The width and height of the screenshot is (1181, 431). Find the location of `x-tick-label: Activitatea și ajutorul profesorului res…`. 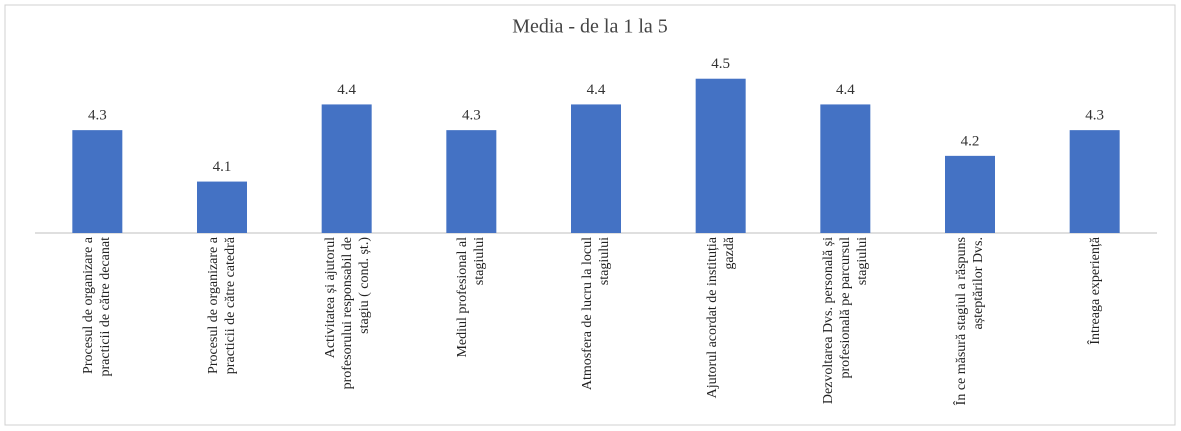

x-tick-label: Activitatea și ajutorul profesorului res… is located at coordinates (347, 313).